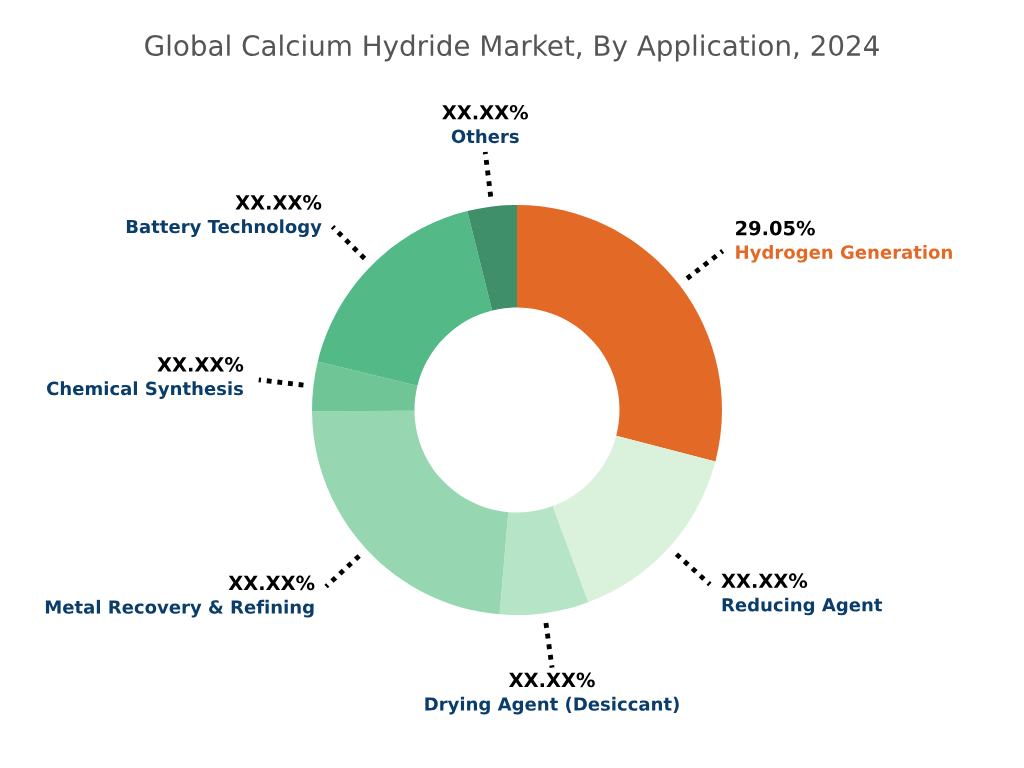  Describe the element at coordinates (512, 48) in the screenshot. I see `chart-title: Global Calcium Hydride Market, By Application, 2024` at that location.